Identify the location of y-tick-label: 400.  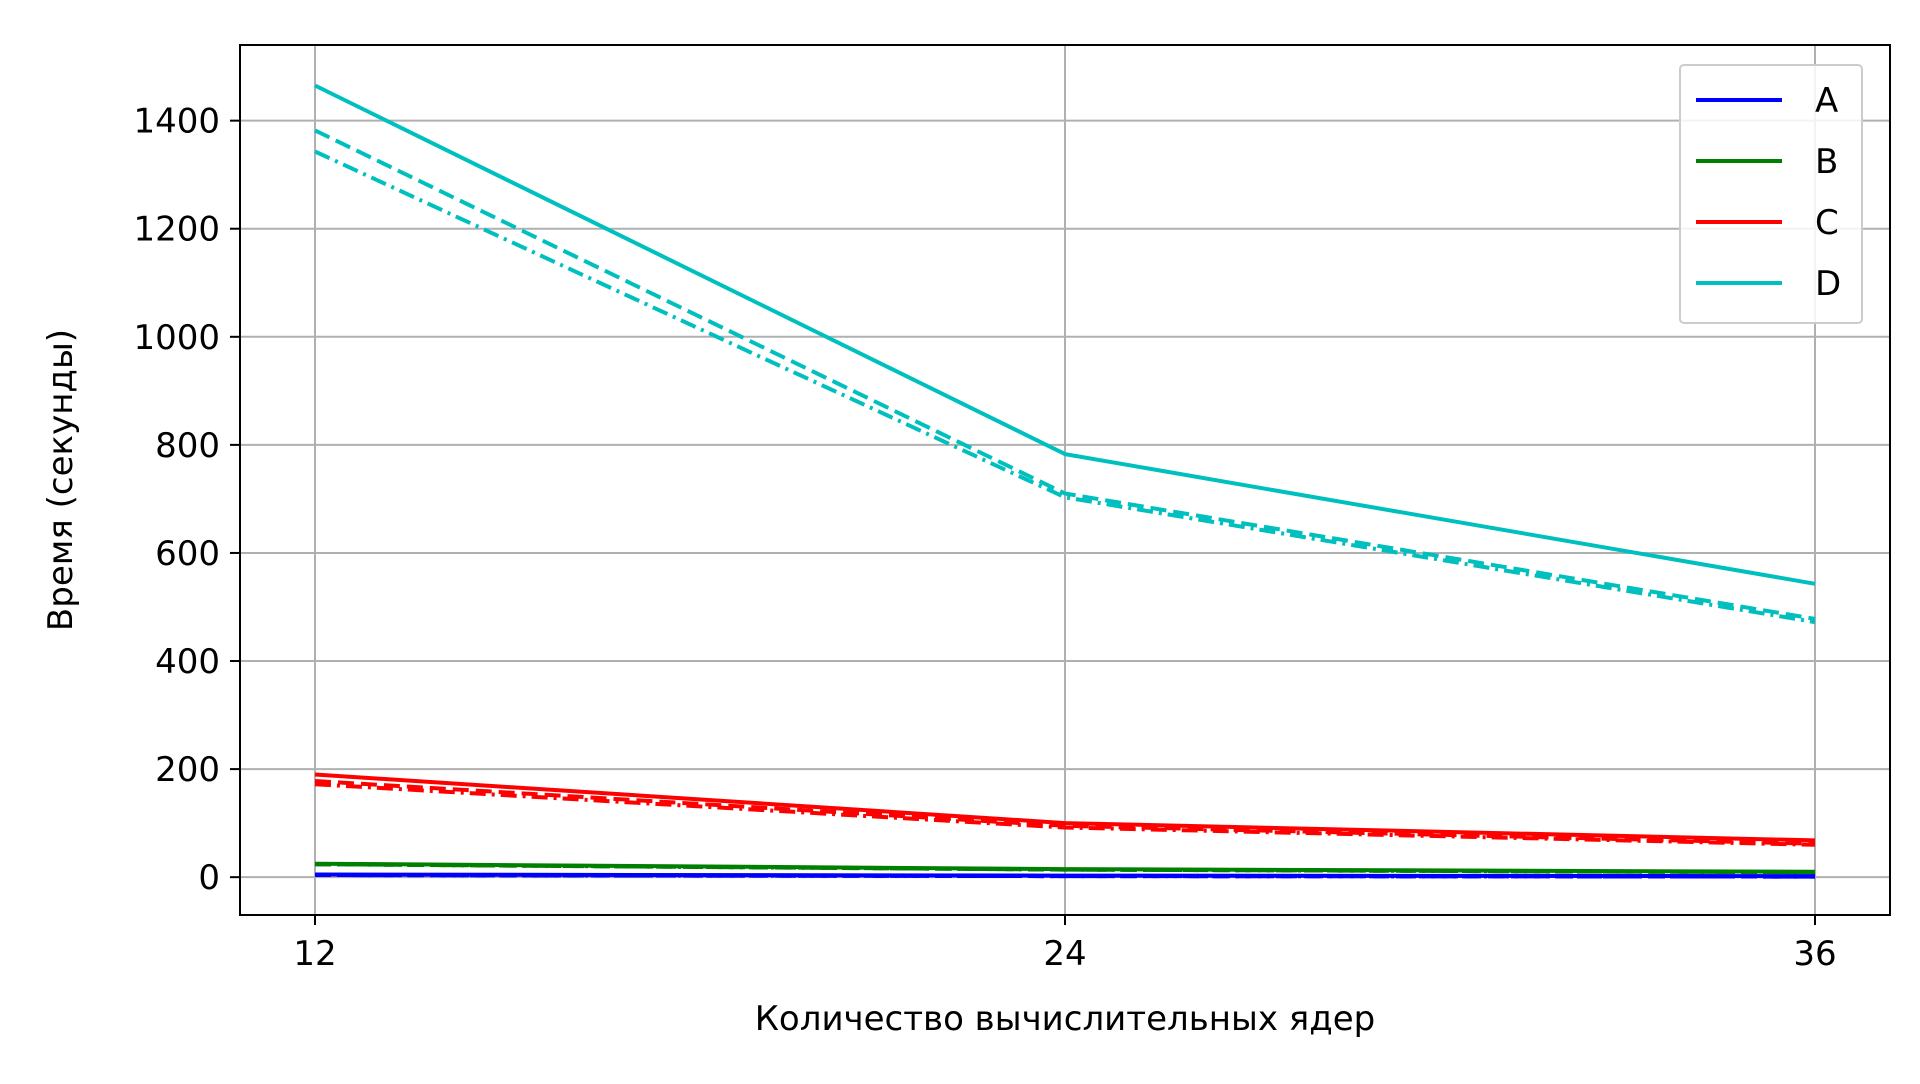
(187, 662).